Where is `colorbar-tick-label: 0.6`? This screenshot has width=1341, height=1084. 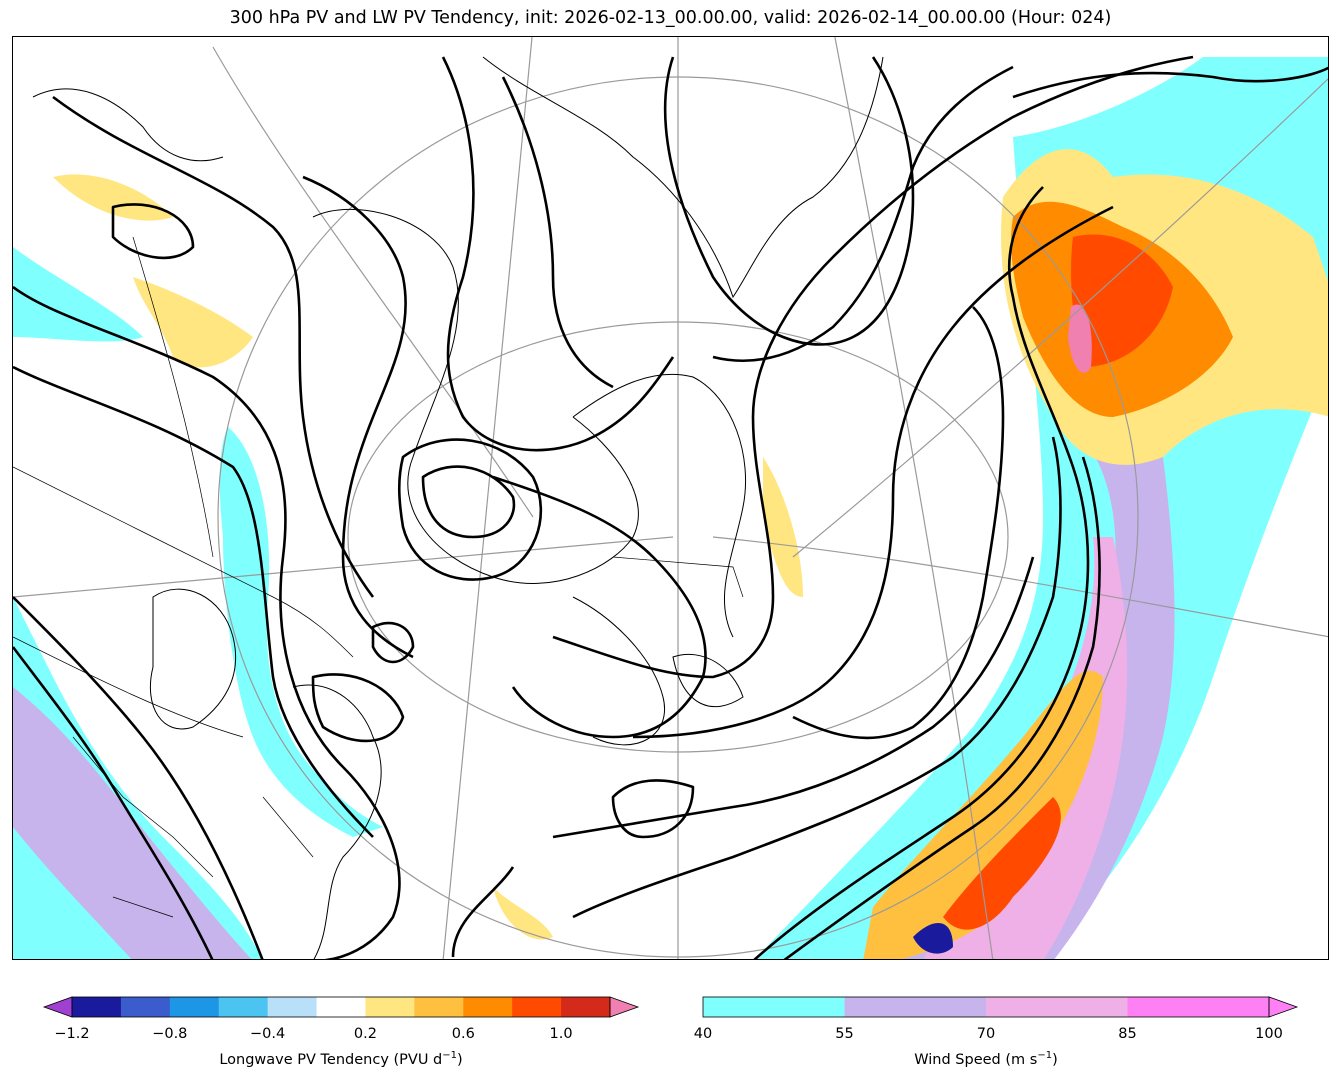 colorbar-tick-label: 0.6 is located at coordinates (463, 1034).